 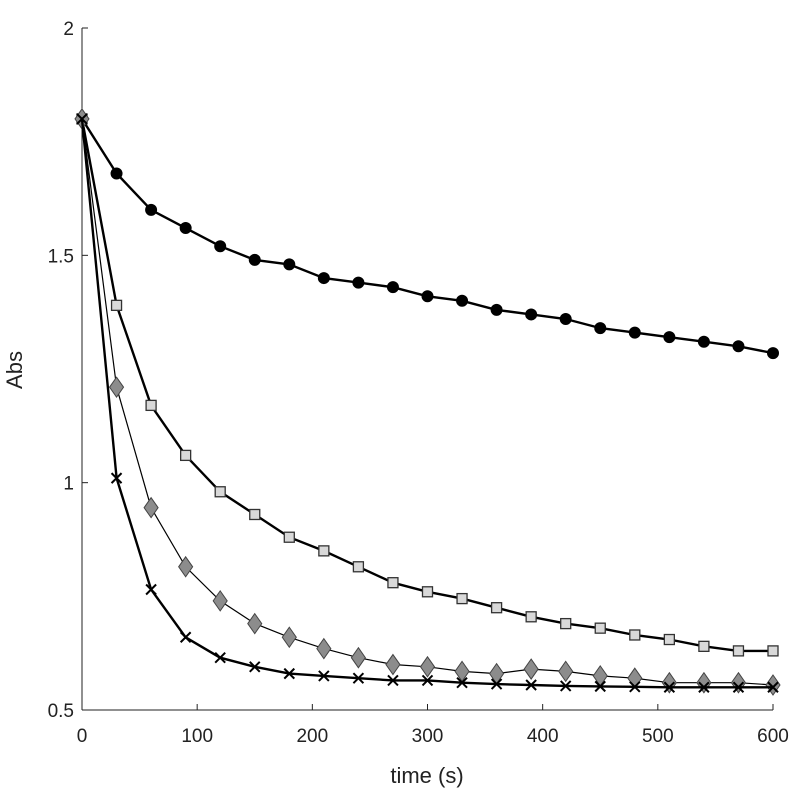 I want to click on x-tick-label: 300, so click(x=428, y=736).